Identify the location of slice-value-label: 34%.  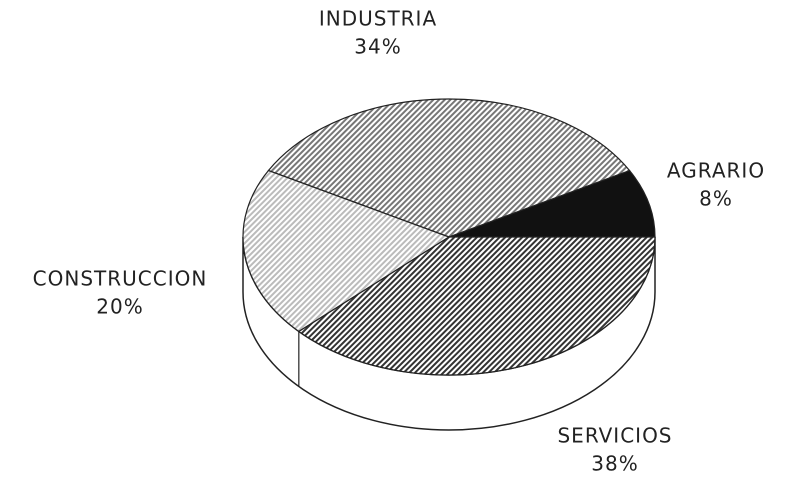
(377, 47).